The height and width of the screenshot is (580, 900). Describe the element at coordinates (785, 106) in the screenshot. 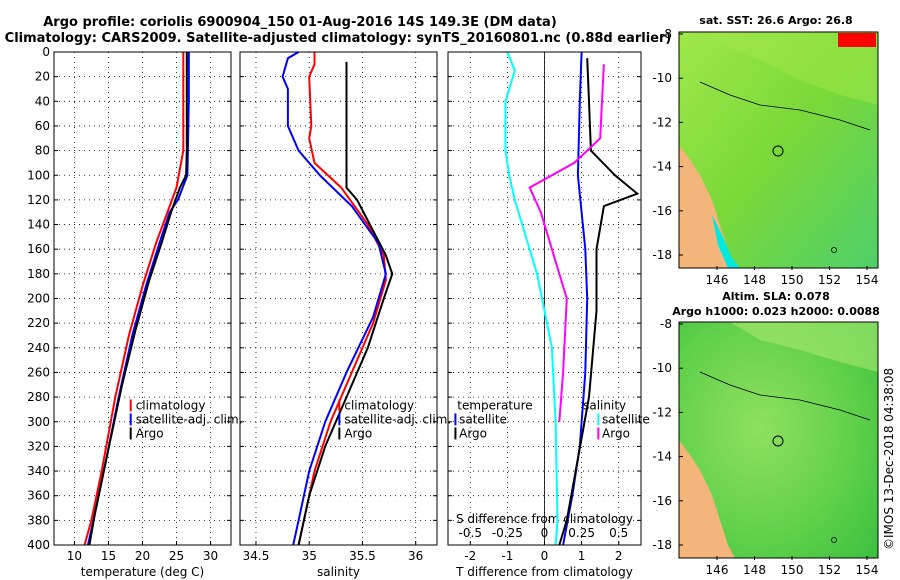

I see `sst-map-reef-outline` at that location.